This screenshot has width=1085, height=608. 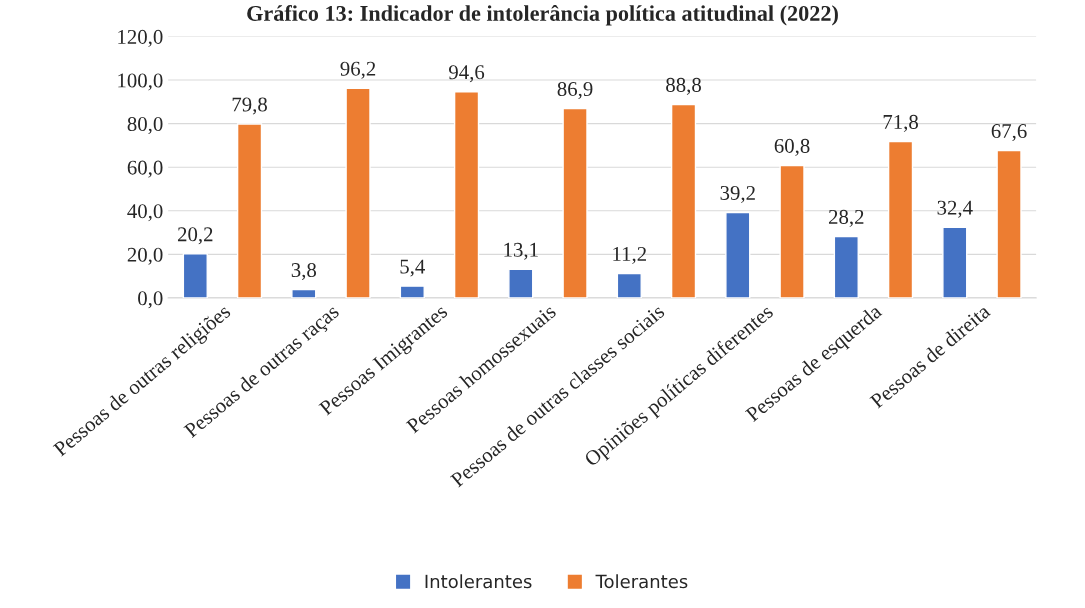 I want to click on y-tick-label: 100,0, so click(x=140, y=82).